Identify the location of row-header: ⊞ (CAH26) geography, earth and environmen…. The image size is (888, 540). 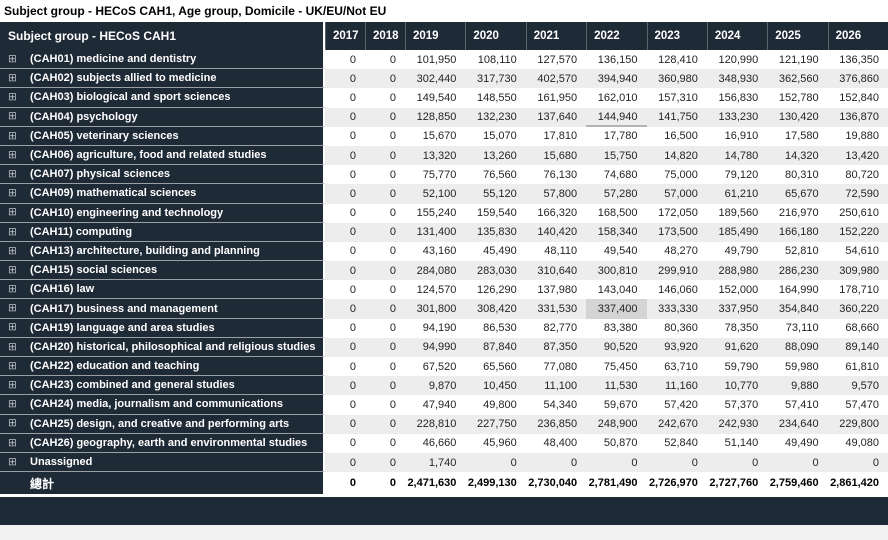
(162, 443).